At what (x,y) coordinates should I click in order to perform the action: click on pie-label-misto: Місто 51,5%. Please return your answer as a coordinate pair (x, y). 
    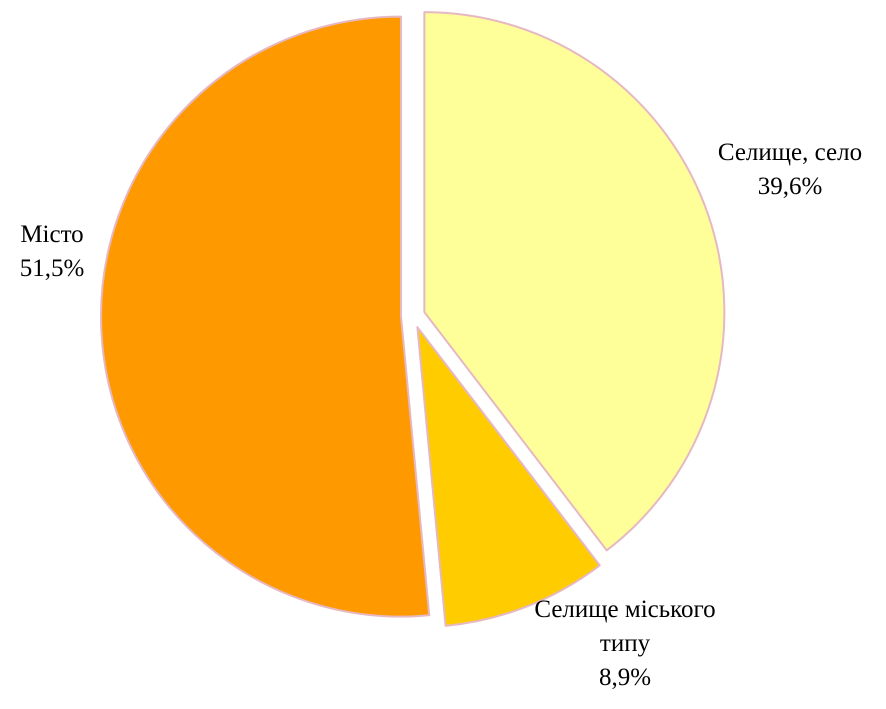
    Looking at the image, I should click on (52, 251).